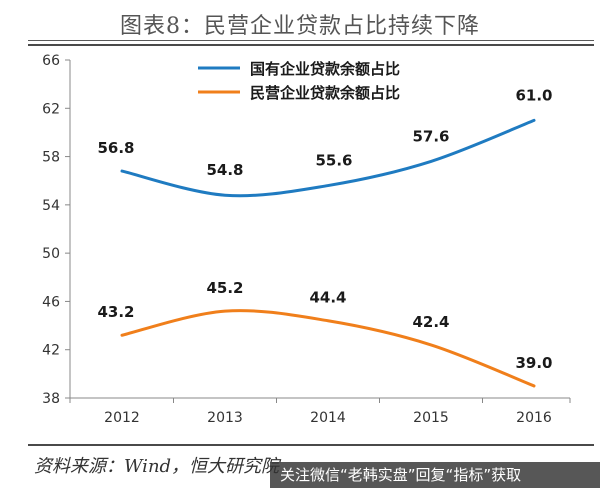 The height and width of the screenshot is (488, 600). What do you see at coordinates (51, 206) in the screenshot?
I see `y-tick-label: 54` at bounding box center [51, 206].